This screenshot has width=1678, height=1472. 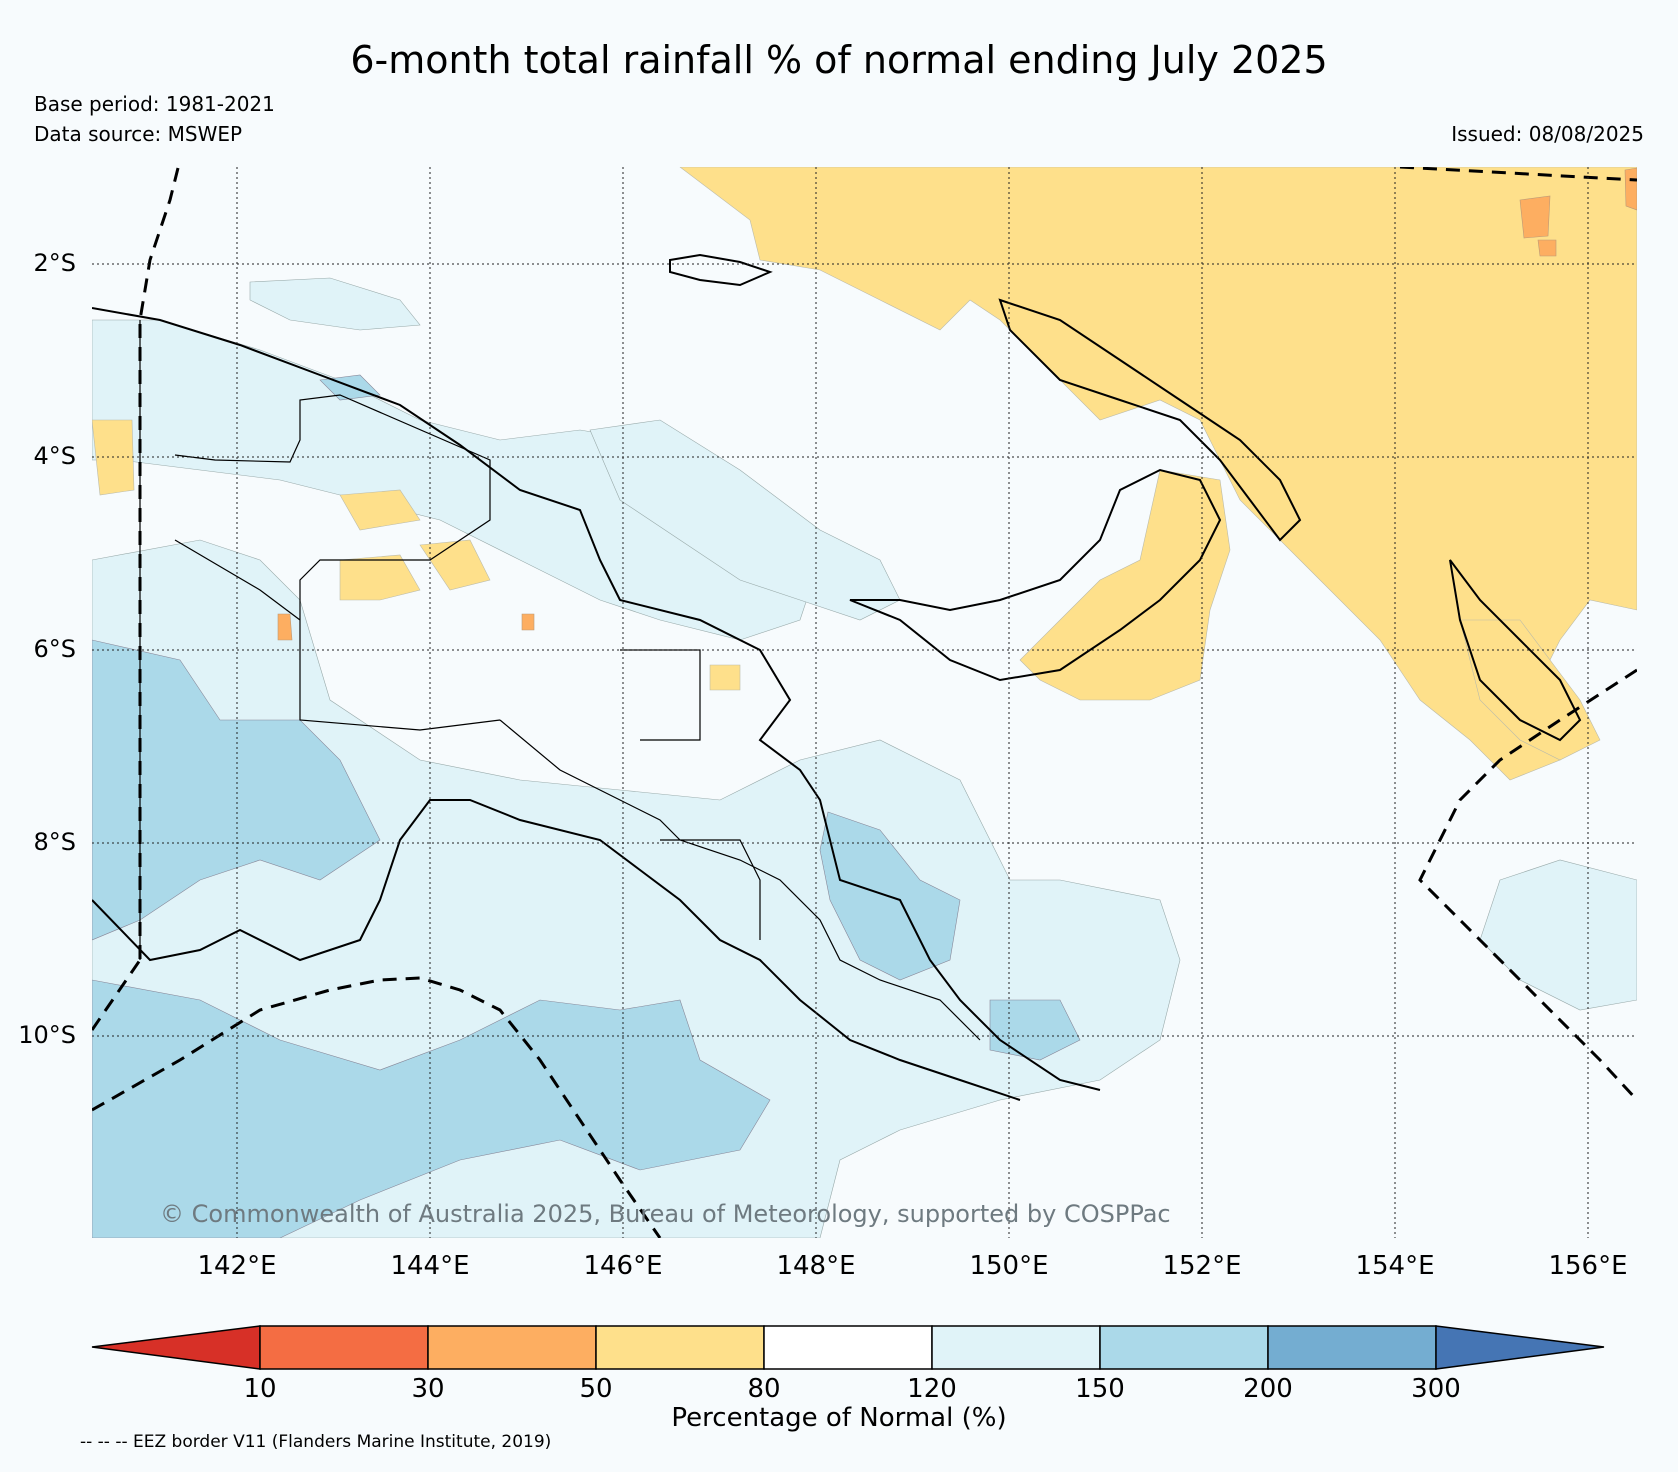 I want to click on lon-label-146e: 146°E, so click(x=623, y=1266).